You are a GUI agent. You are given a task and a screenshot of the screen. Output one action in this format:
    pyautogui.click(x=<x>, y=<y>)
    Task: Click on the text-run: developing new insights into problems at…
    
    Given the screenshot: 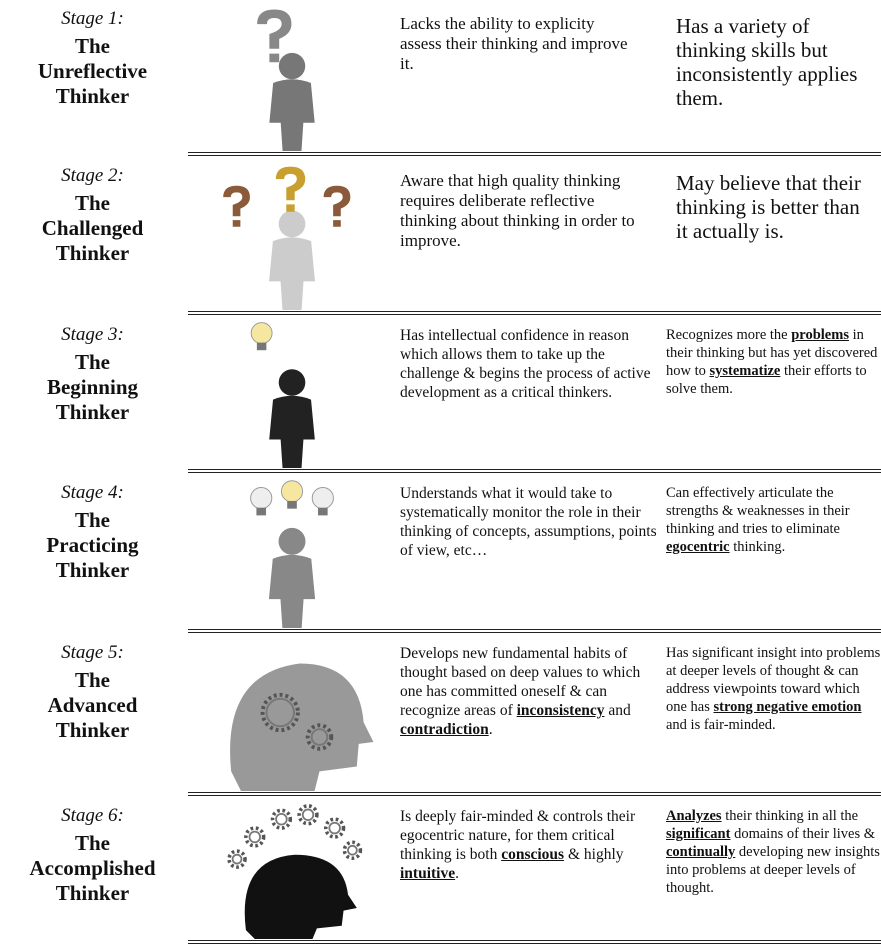 What is the action you would take?
    pyautogui.click(x=773, y=870)
    